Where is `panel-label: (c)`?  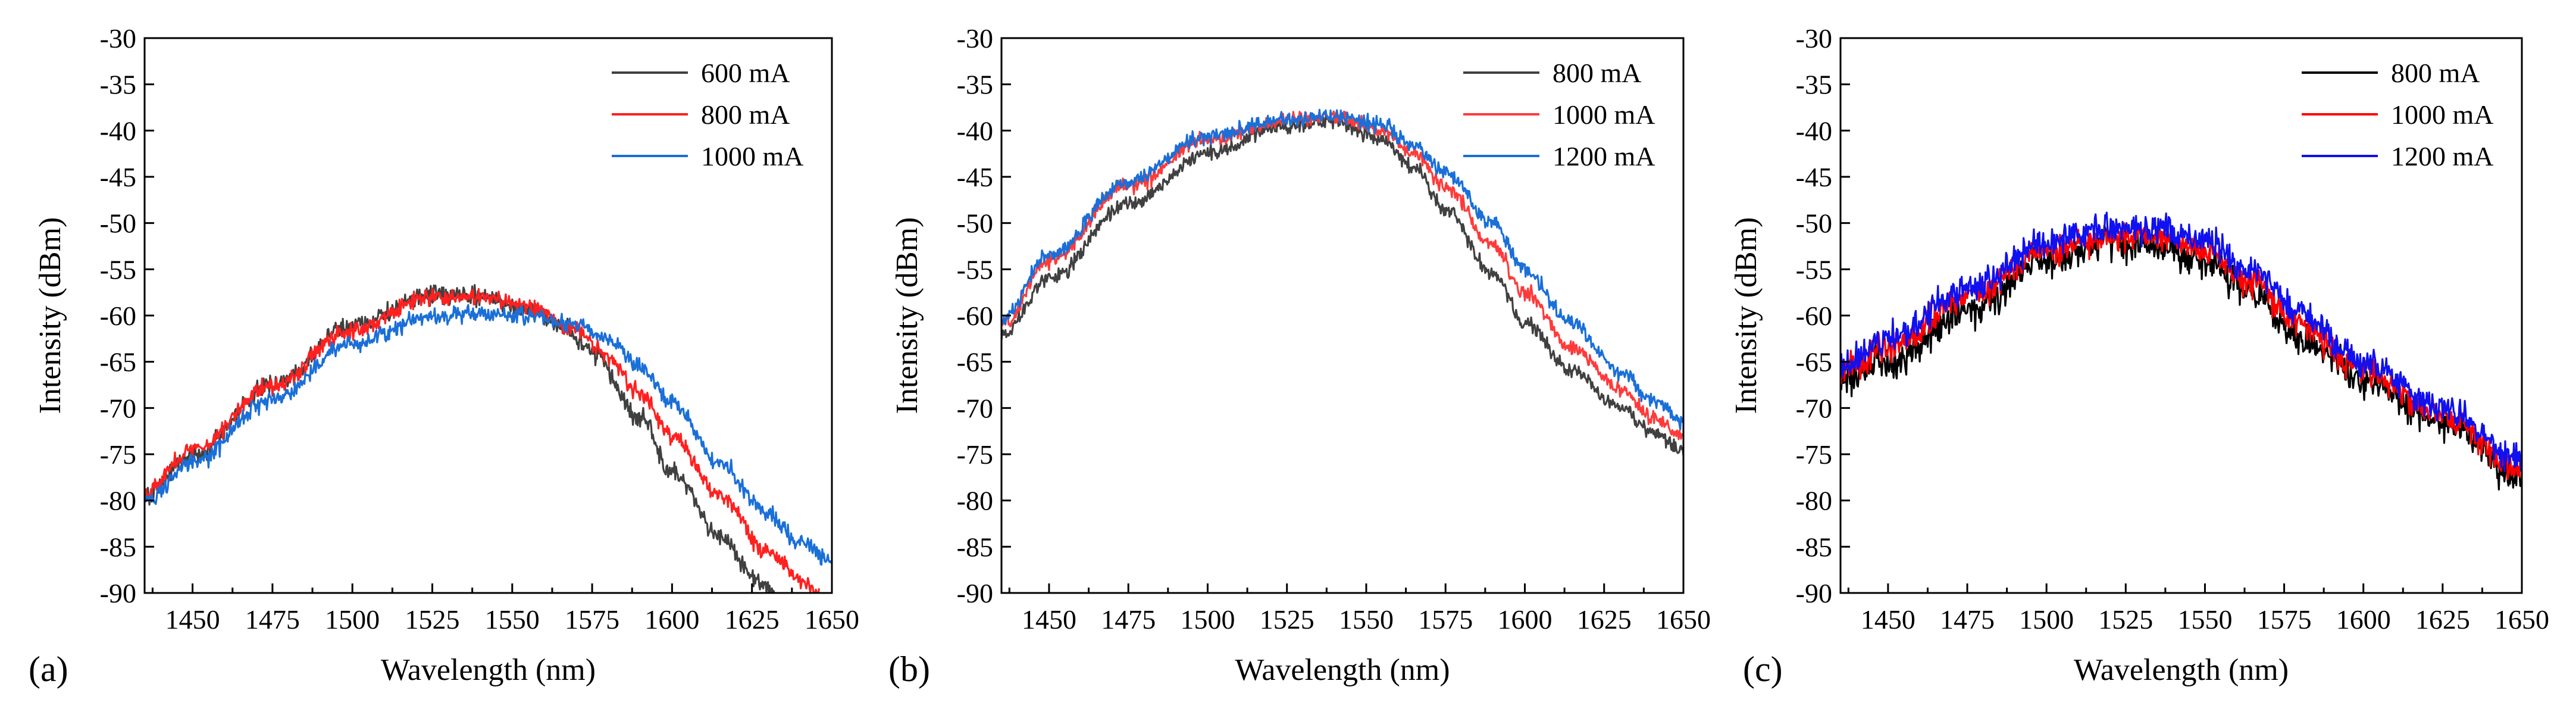 panel-label: (c) is located at coordinates (1763, 669).